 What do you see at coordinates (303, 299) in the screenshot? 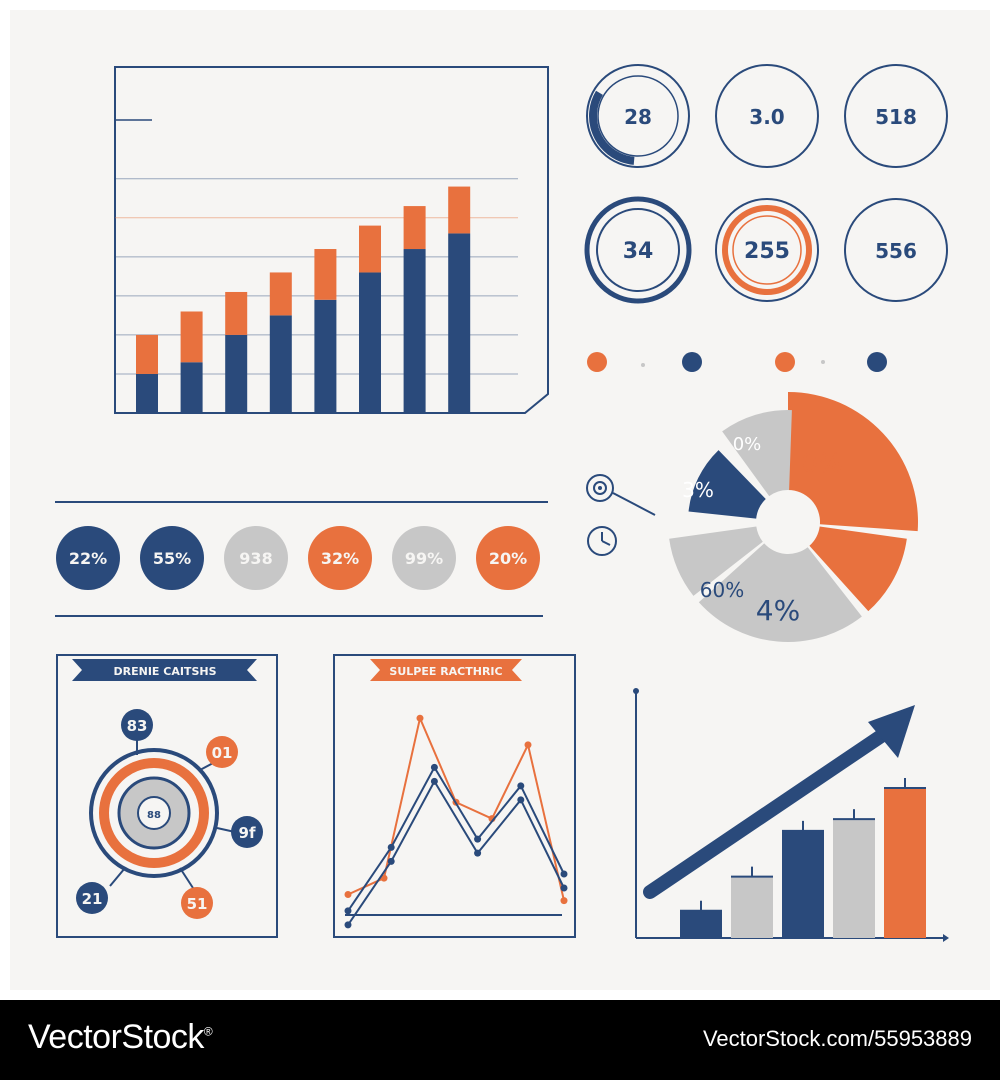
I see `bar-chart-bars` at bounding box center [303, 299].